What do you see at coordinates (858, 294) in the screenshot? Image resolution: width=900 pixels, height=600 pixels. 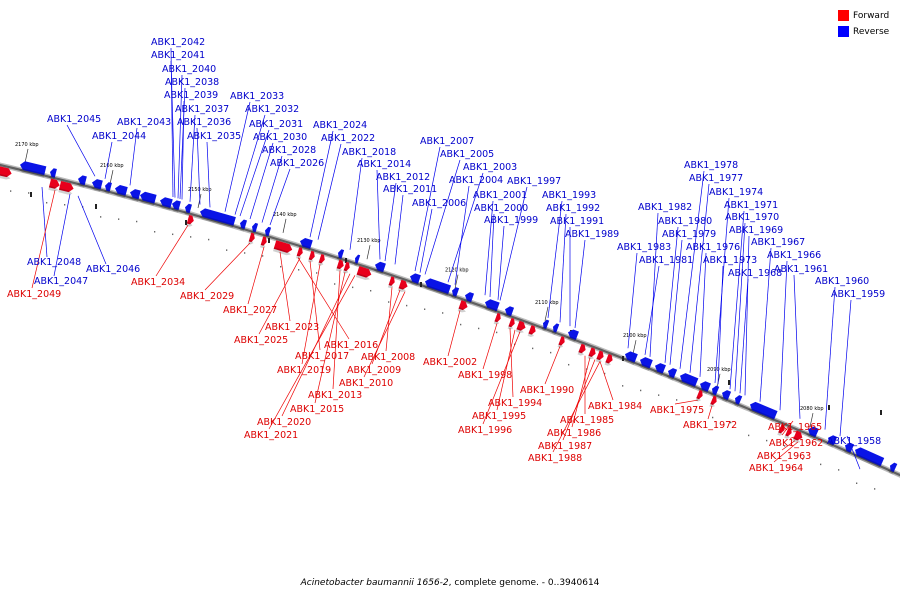 I see `reverse-gene-label: ABK1_1959` at bounding box center [858, 294].